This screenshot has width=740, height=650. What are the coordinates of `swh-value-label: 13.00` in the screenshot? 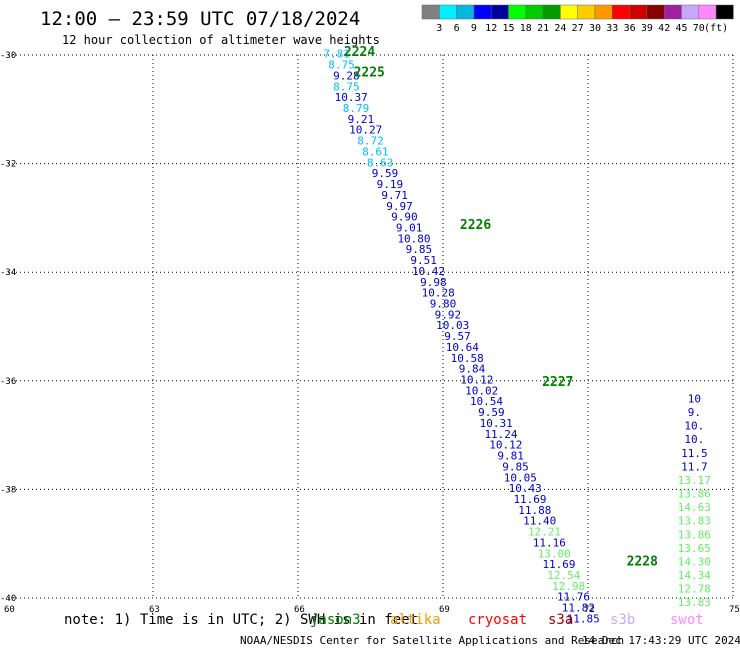 It's located at (554, 553).